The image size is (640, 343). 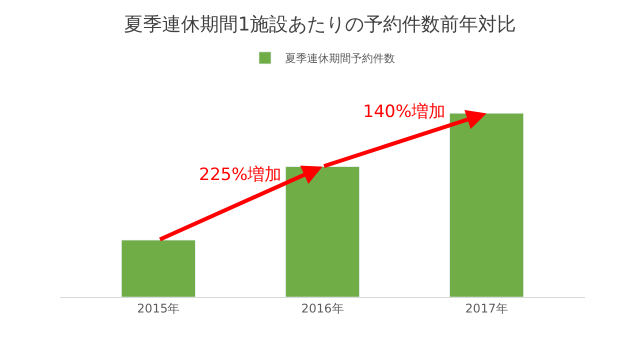 I want to click on annotation: 225%増加, so click(x=240, y=175).